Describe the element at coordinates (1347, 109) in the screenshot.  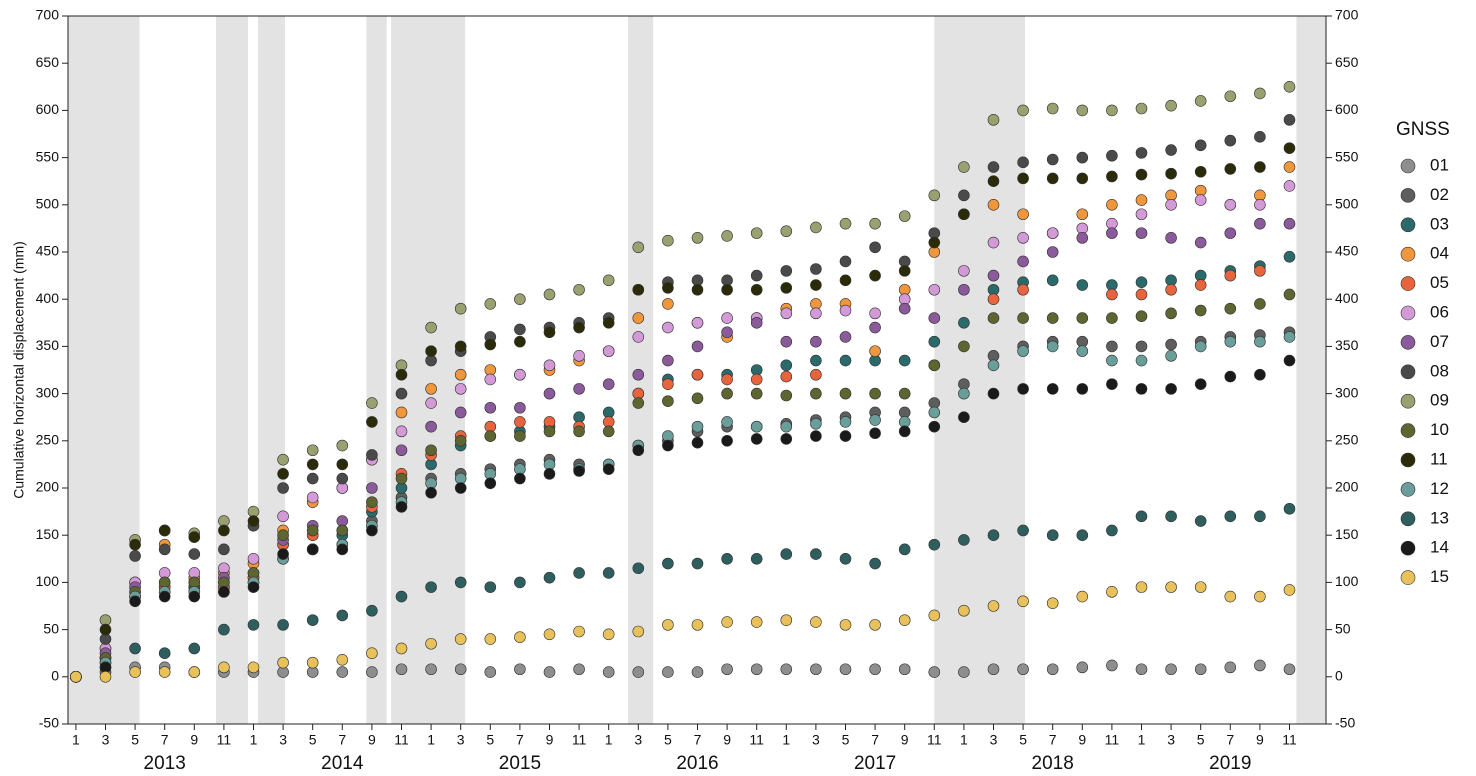
I see `y2-tick-label: 600` at that location.